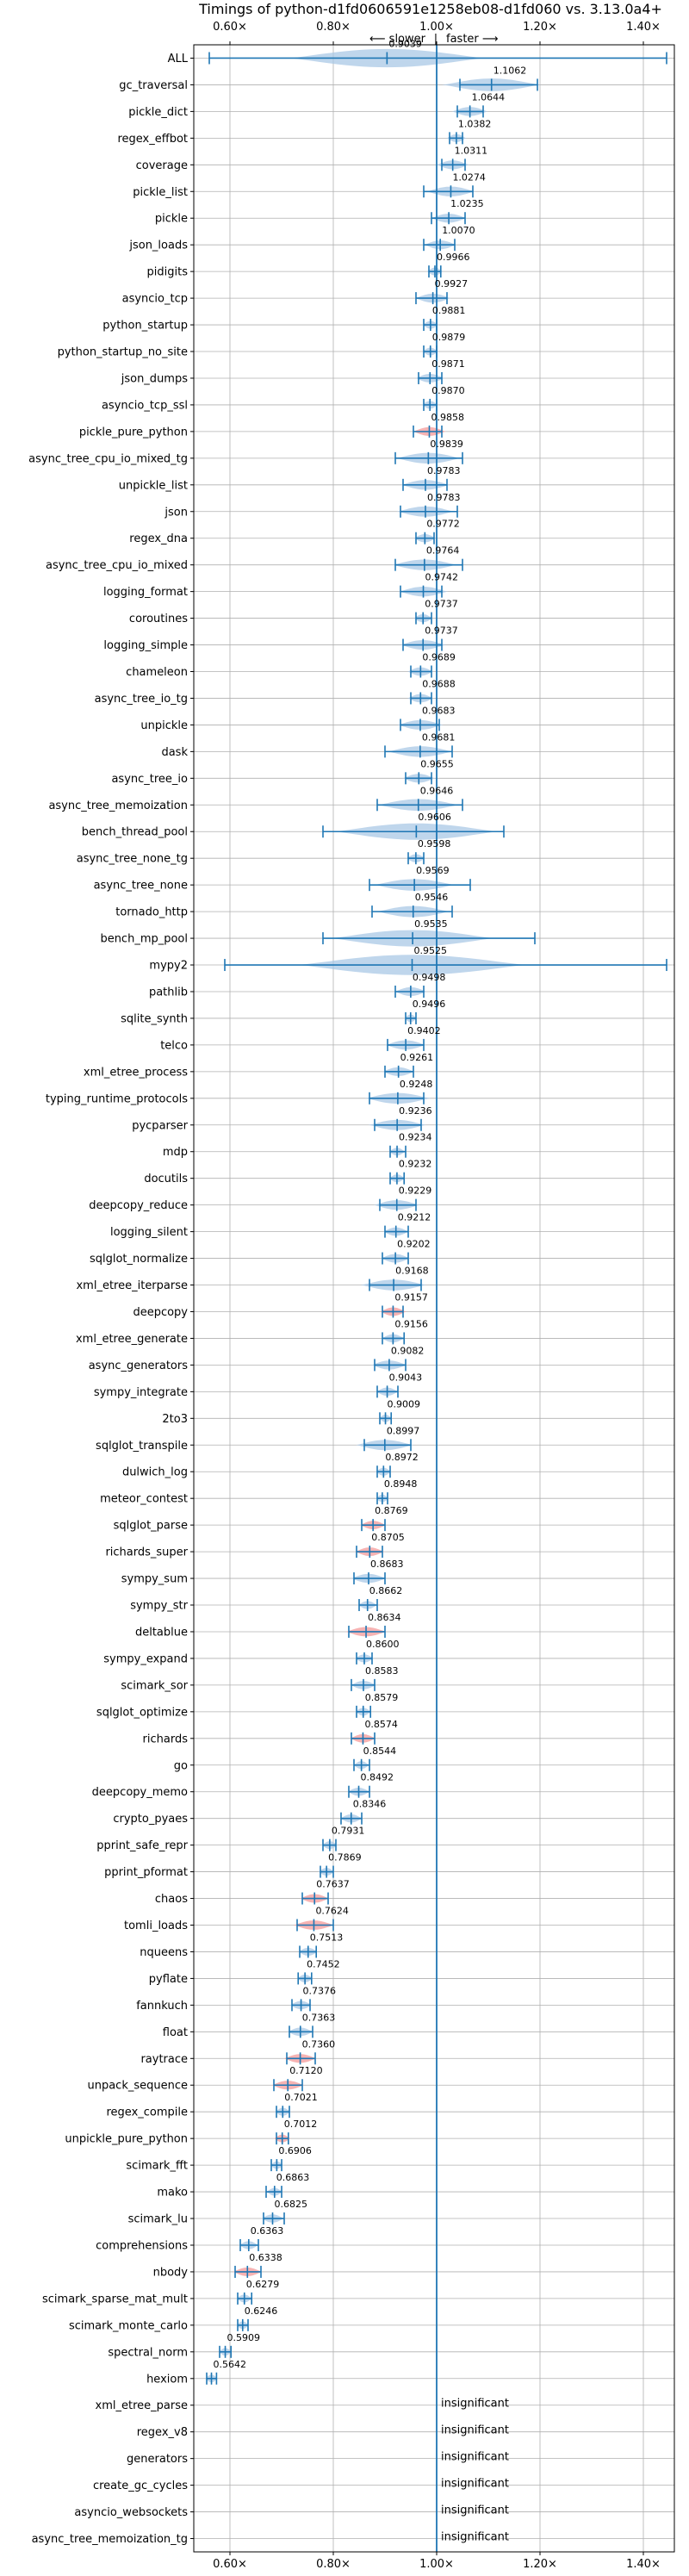 The height and width of the screenshot is (2576, 689). Describe the element at coordinates (415, 1165) in the screenshot. I see `value-label: 0.9232` at that location.